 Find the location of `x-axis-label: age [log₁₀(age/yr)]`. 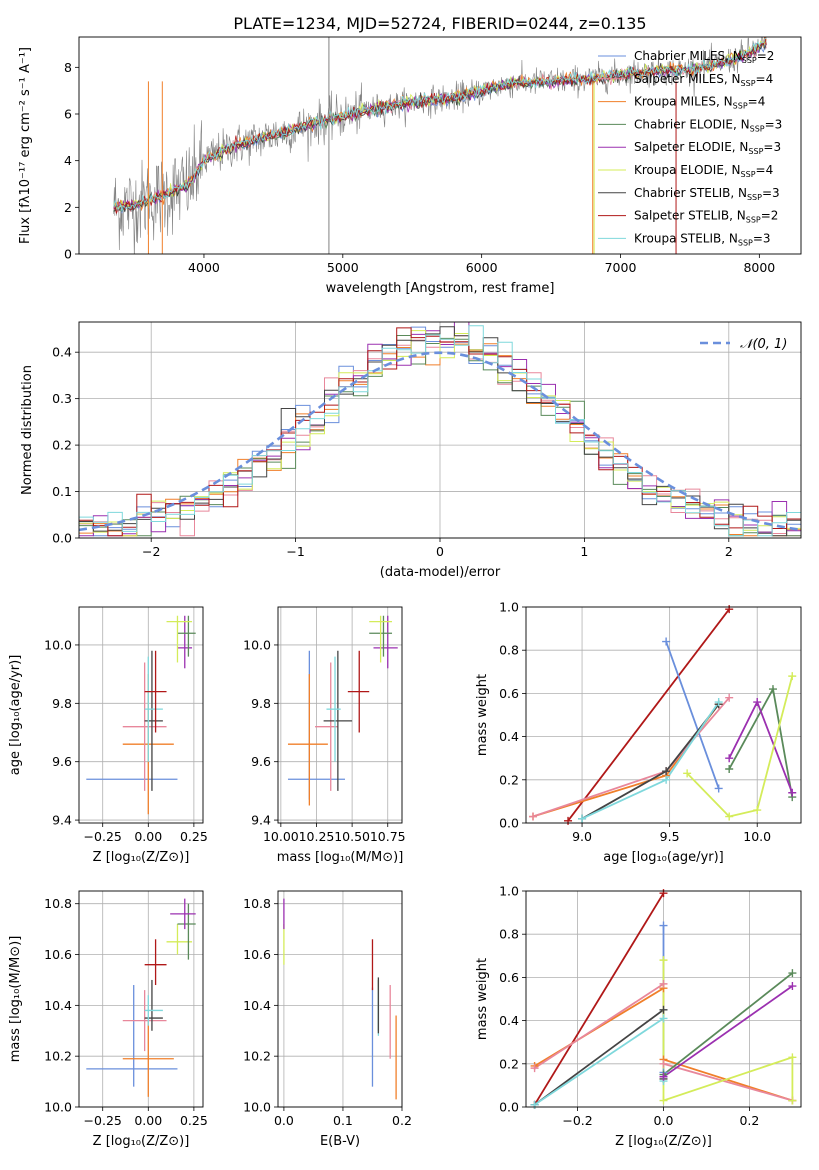

x-axis-label: age [log₁₀(age/yr)] is located at coordinates (663, 857).